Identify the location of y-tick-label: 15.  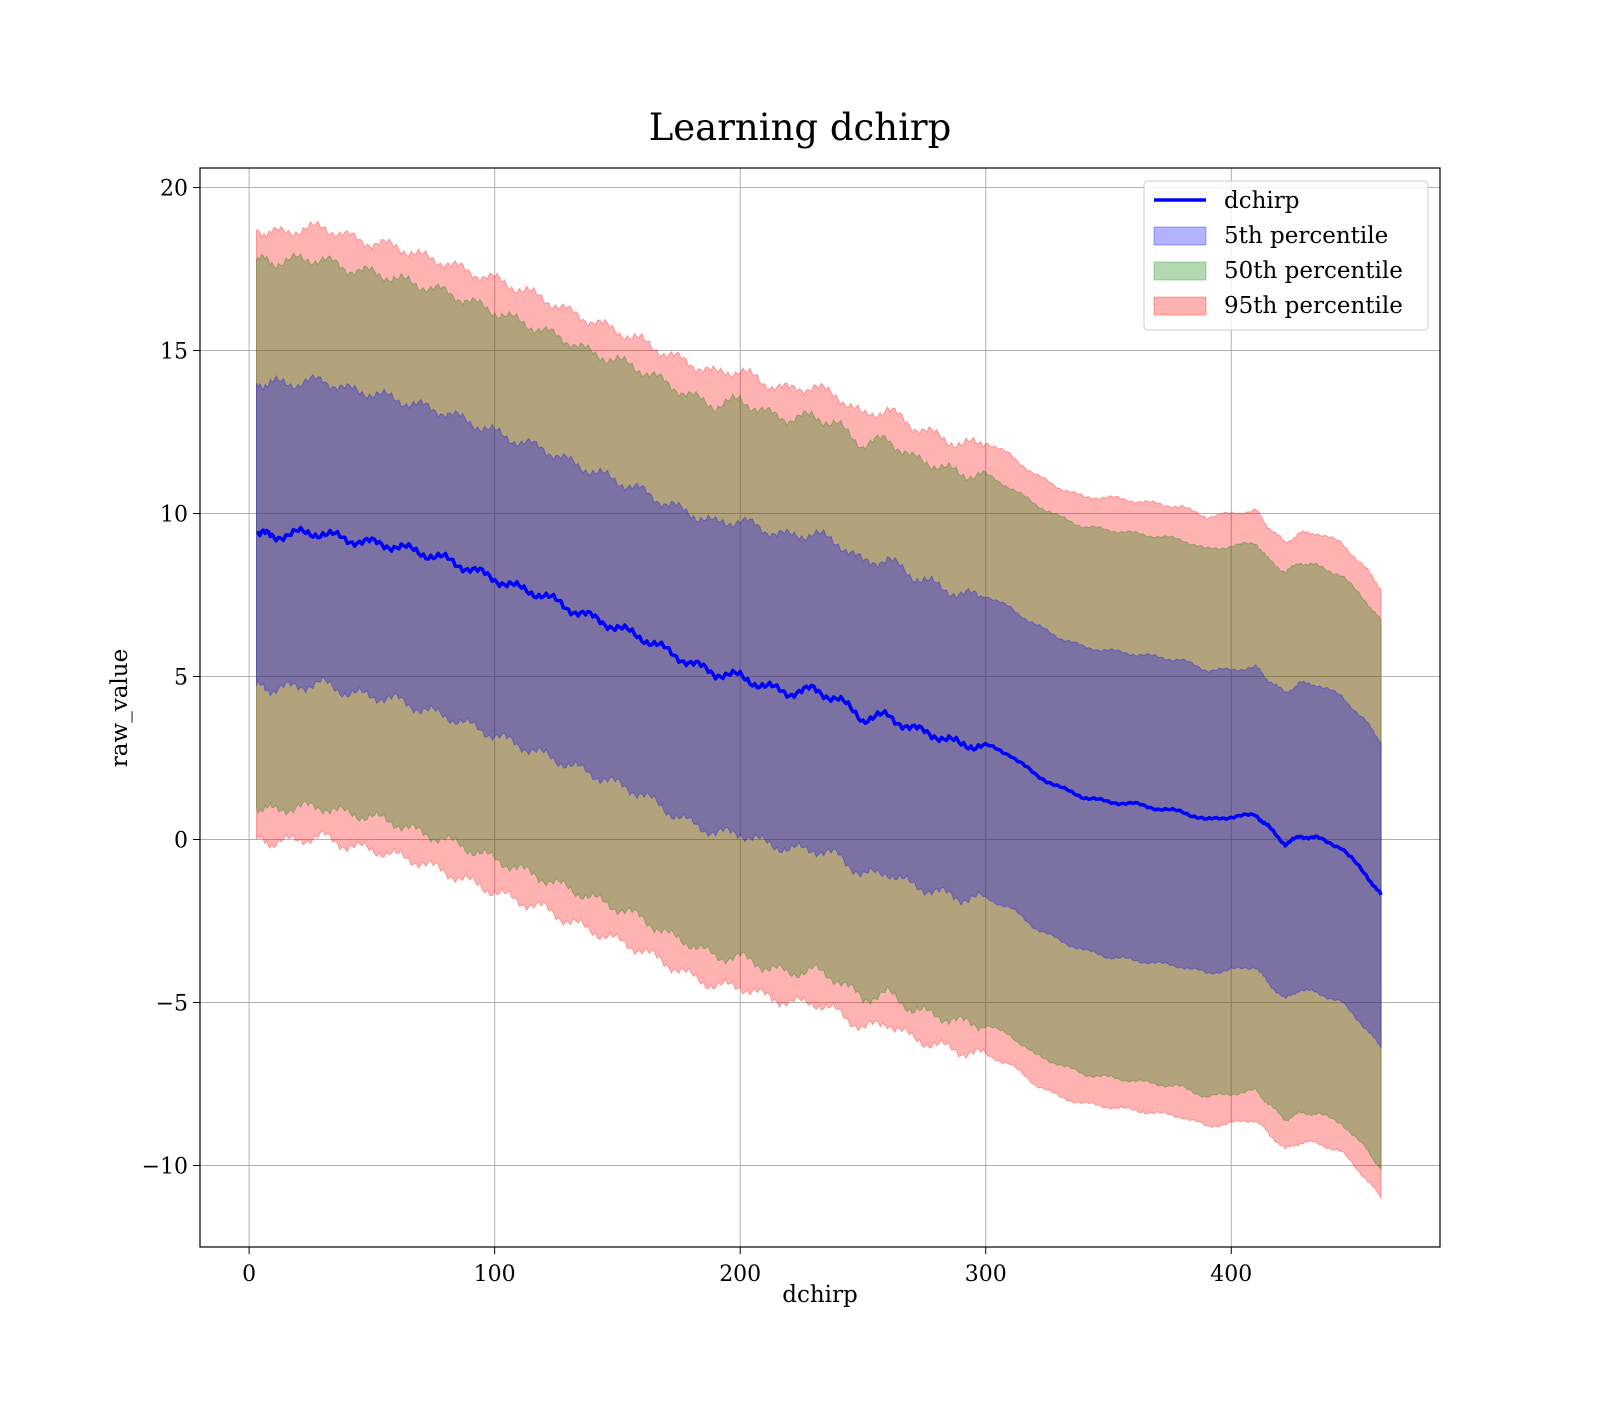
(174, 352).